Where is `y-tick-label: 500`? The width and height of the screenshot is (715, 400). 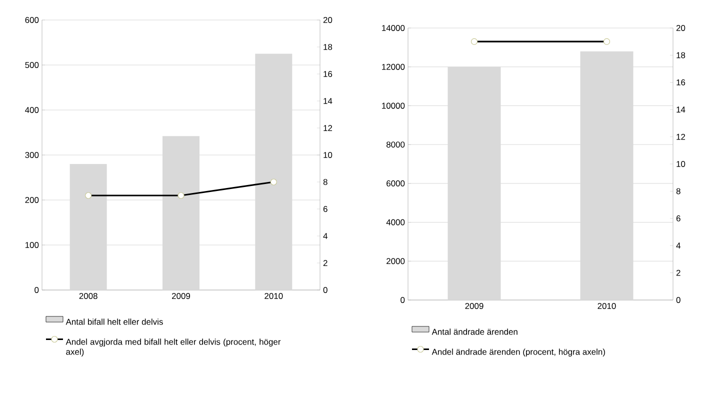
y-tick-label: 500 is located at coordinates (32, 65).